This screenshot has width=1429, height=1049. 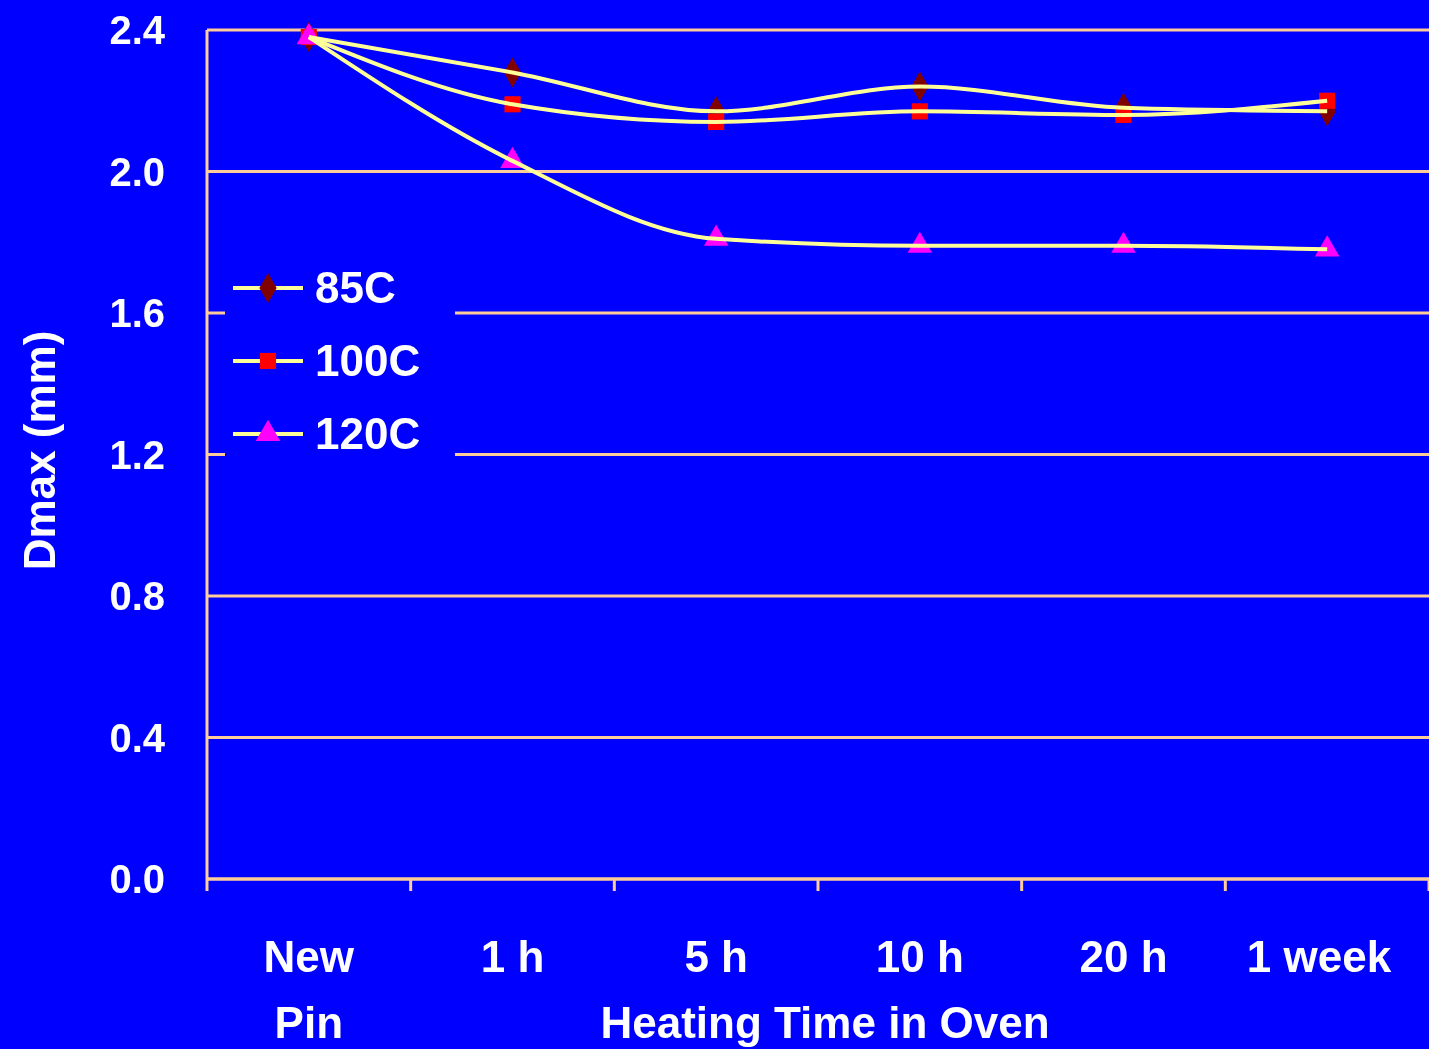 What do you see at coordinates (919, 956) in the screenshot?
I see `x-tick-label: 10 h` at bounding box center [919, 956].